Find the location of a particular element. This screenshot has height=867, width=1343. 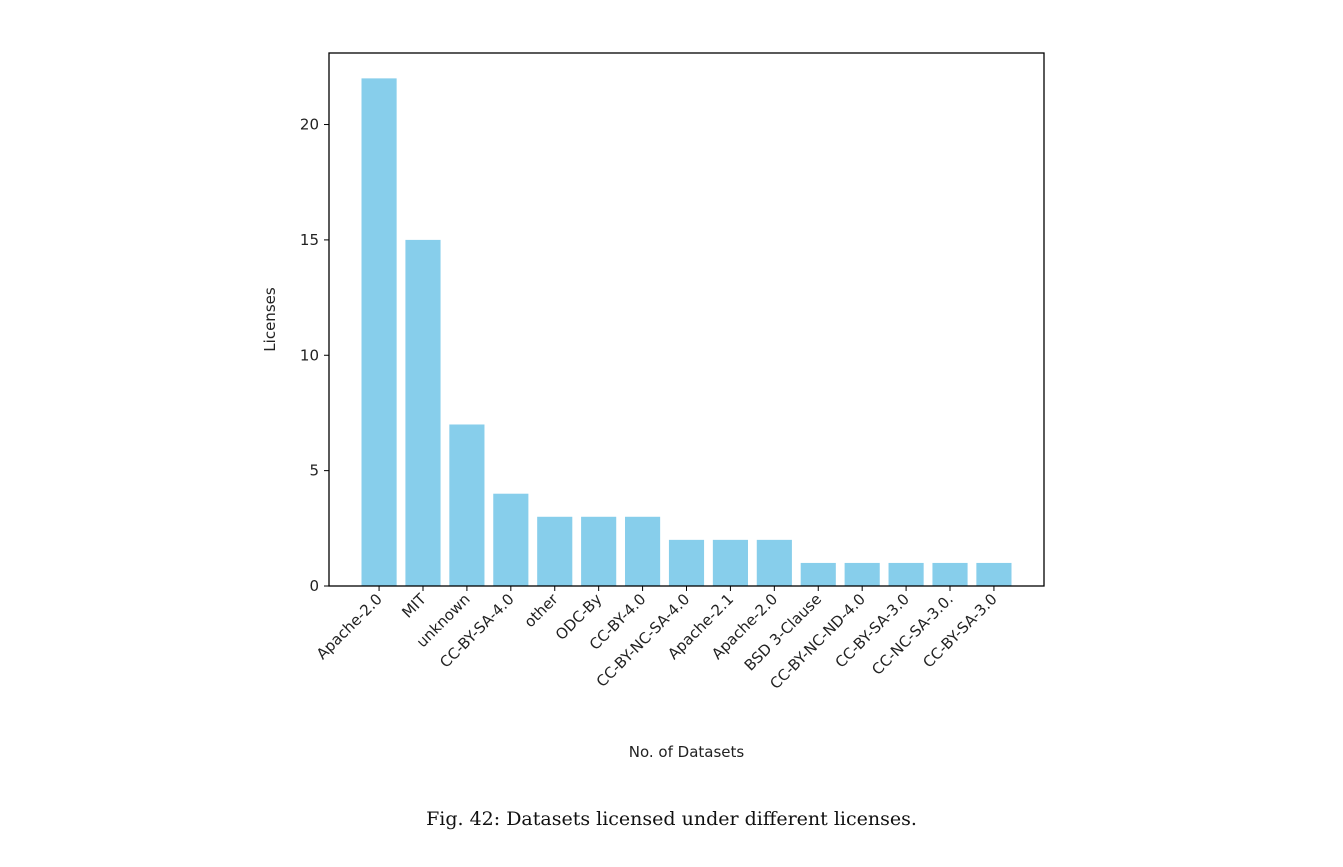

y-tick-label: 10 is located at coordinates (309, 355).